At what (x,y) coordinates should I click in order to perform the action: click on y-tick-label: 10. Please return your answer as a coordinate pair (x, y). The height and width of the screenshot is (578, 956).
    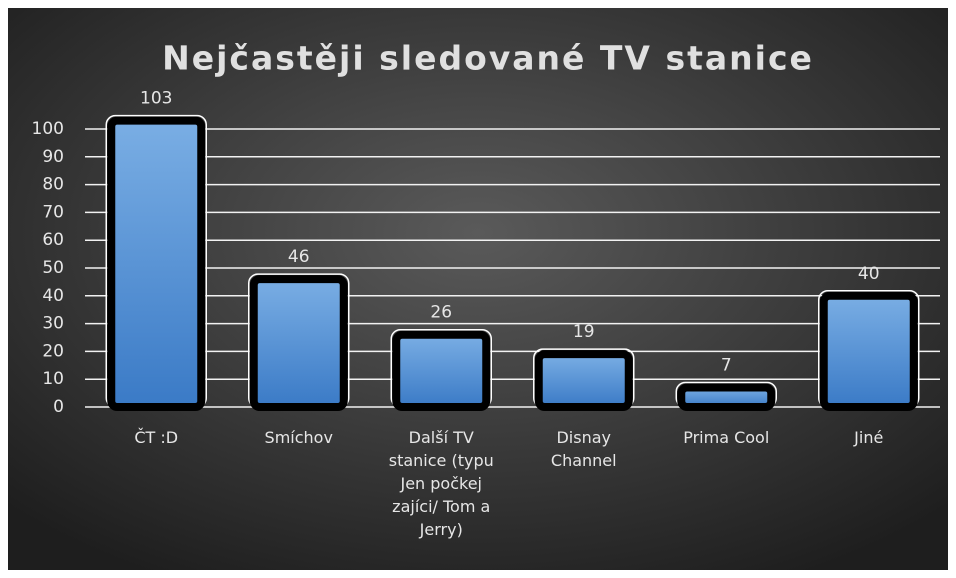
    Looking at the image, I should click on (53, 379).